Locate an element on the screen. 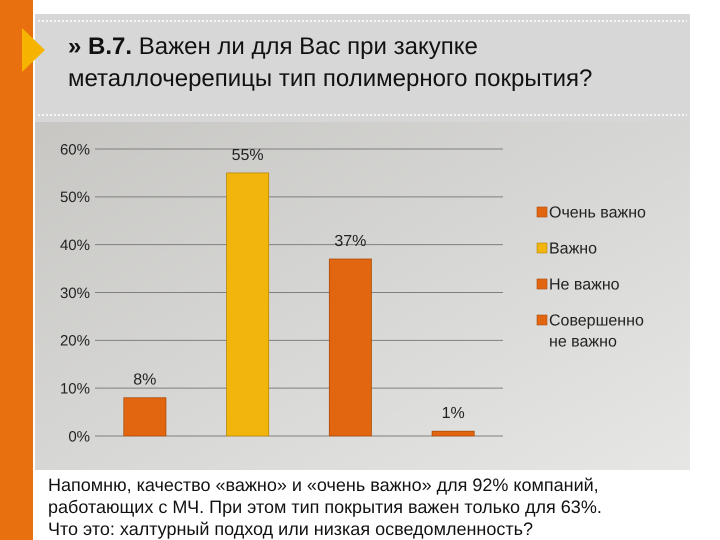 Image resolution: width=720 pixels, height=540 pixels. legend-label: Совершенно не важно is located at coordinates (596, 331).